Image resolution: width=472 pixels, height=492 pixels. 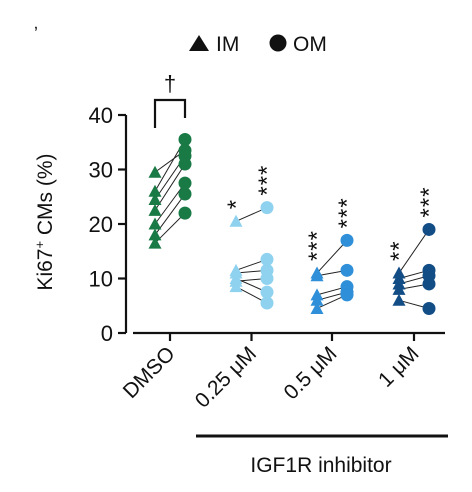 What do you see at coordinates (149, 372) in the screenshot?
I see `x-tick-label: DMSO` at bounding box center [149, 372].